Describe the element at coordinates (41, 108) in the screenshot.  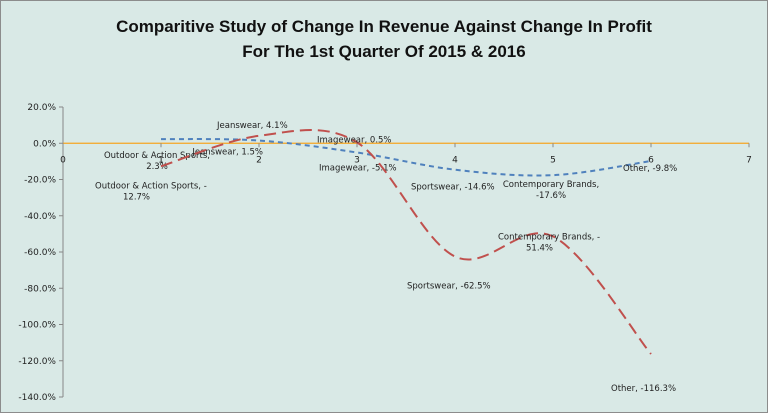
I see `y-tick-label: 20.0%` at that location.